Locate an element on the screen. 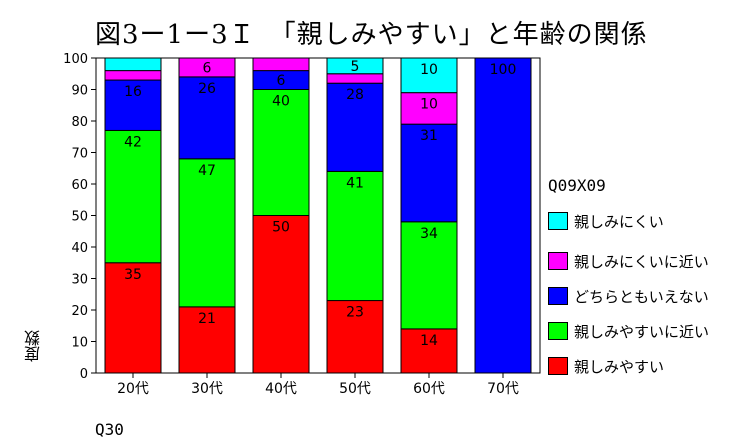  legend-label: 親しみやすいに近い is located at coordinates (642, 331).